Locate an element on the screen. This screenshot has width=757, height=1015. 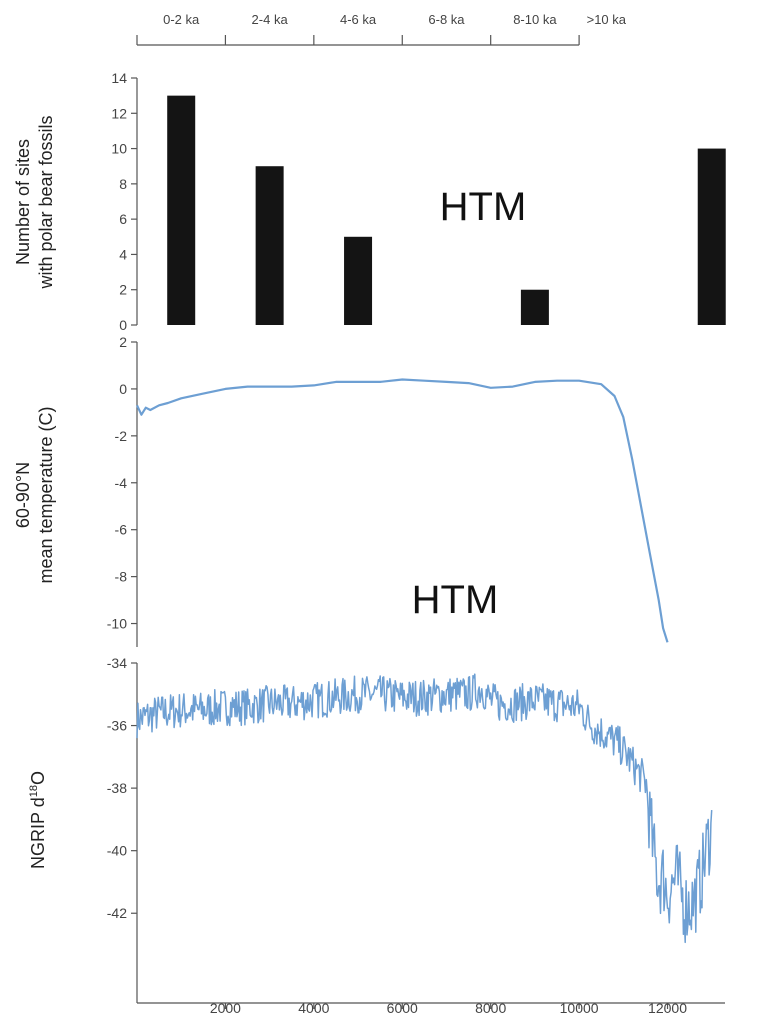
x-tick-label: 10000 is located at coordinates (579, 1007).